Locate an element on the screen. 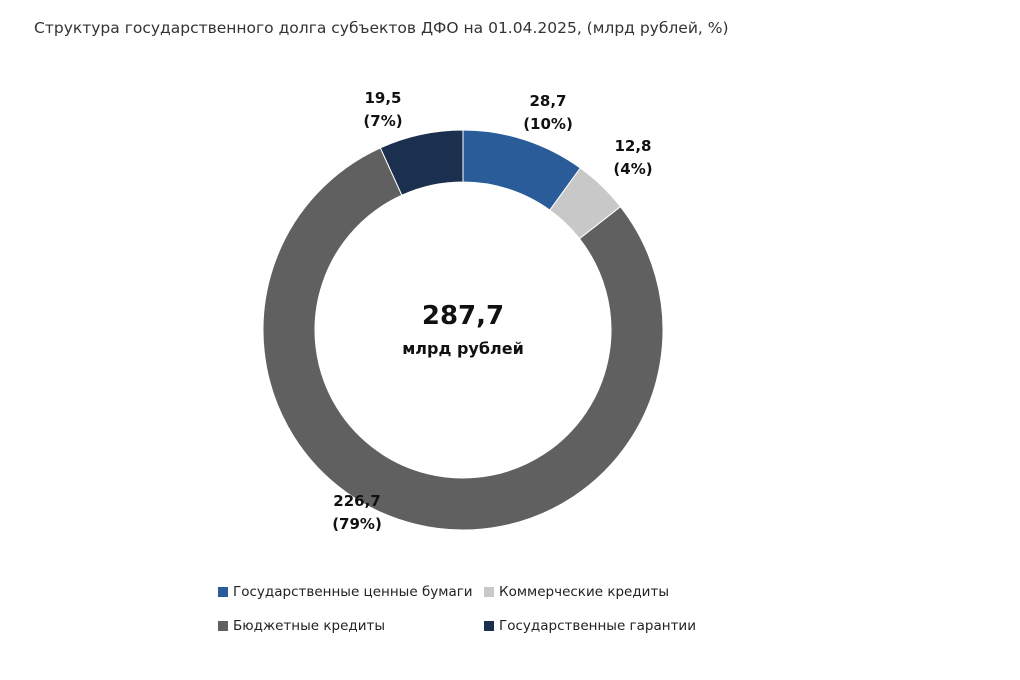 This screenshot has width=1020, height=680. slice-value-label-guarantees: 19,5 is located at coordinates (382, 98).